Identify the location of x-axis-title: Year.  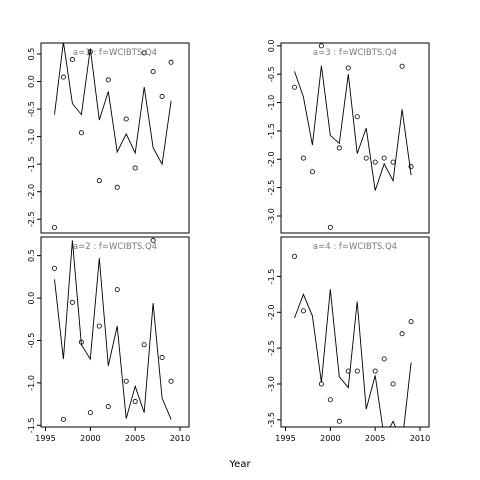
(239, 464).